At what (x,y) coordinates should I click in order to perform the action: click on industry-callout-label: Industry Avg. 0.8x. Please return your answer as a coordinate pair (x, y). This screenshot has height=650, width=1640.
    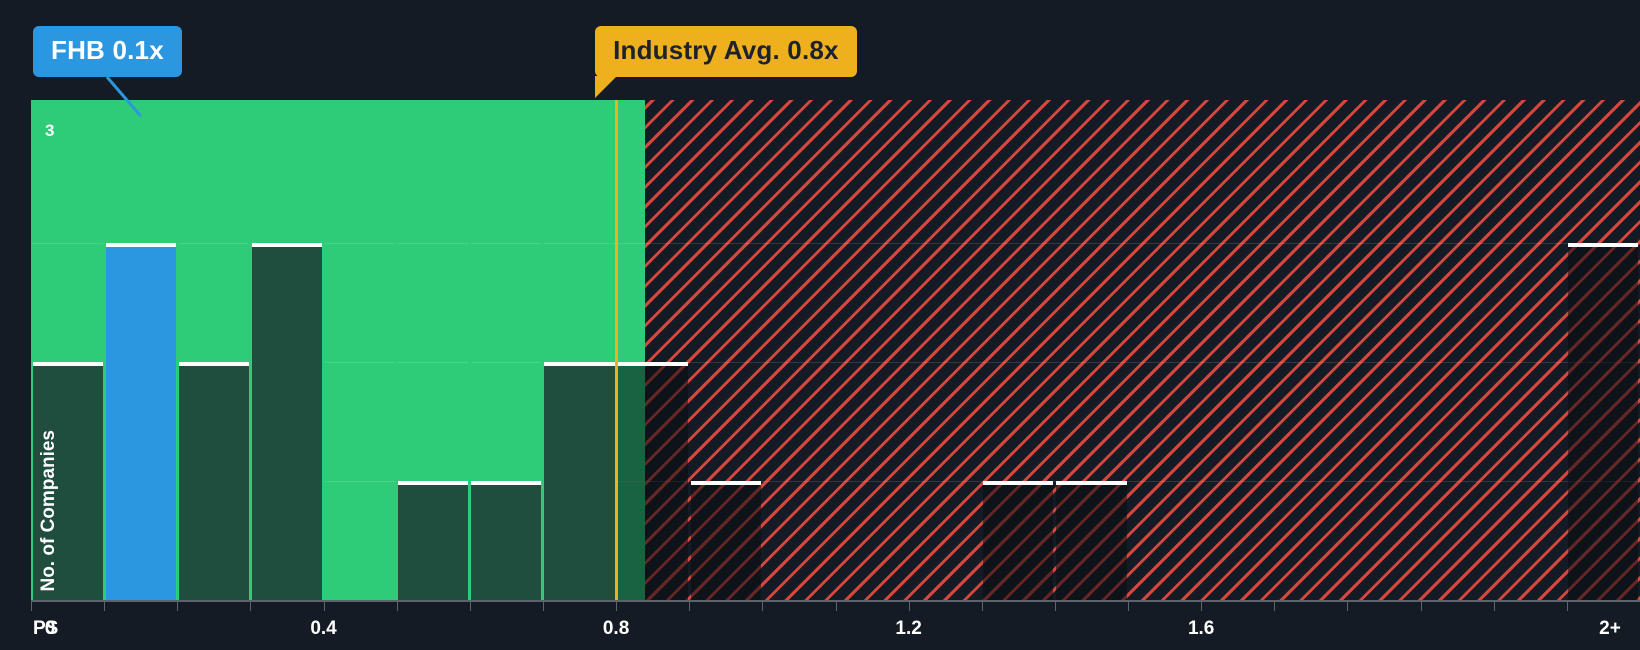
    Looking at the image, I should click on (726, 50).